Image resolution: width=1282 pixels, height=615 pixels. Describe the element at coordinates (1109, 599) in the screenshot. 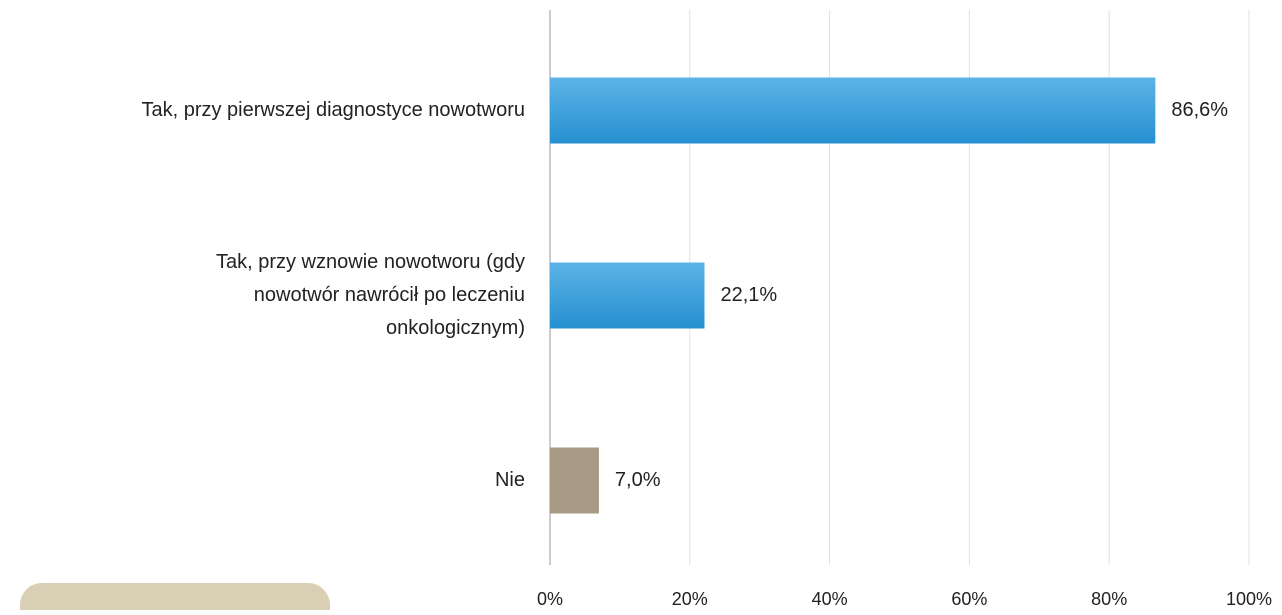

I see `x-tick-label: 80%` at that location.